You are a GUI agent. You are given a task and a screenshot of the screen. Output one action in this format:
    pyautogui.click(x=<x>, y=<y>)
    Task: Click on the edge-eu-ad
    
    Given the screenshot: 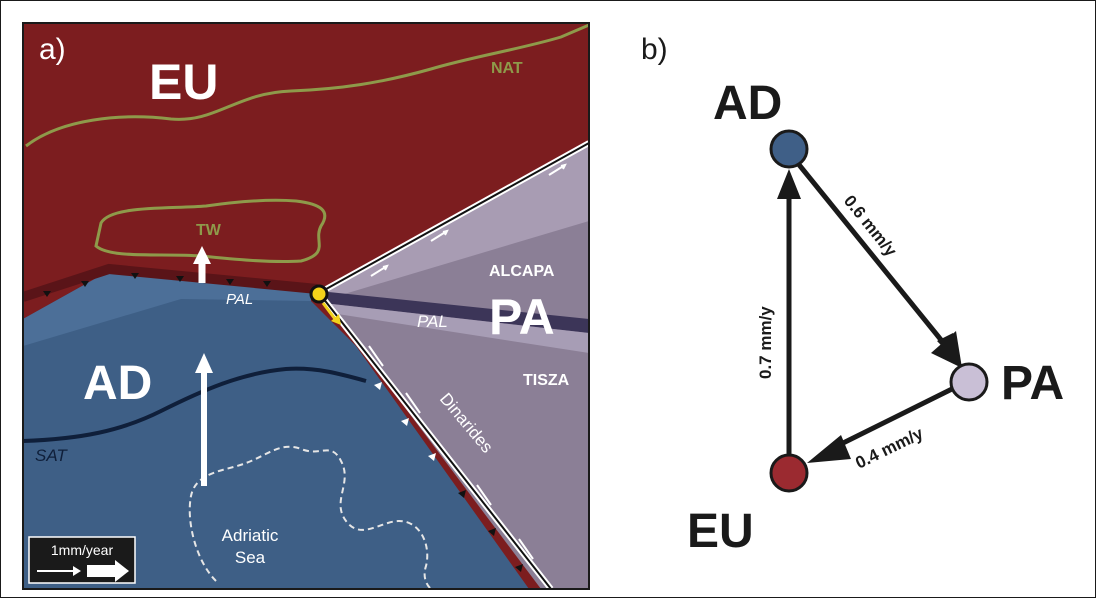 What is the action you would take?
    pyautogui.click(x=789, y=314)
    